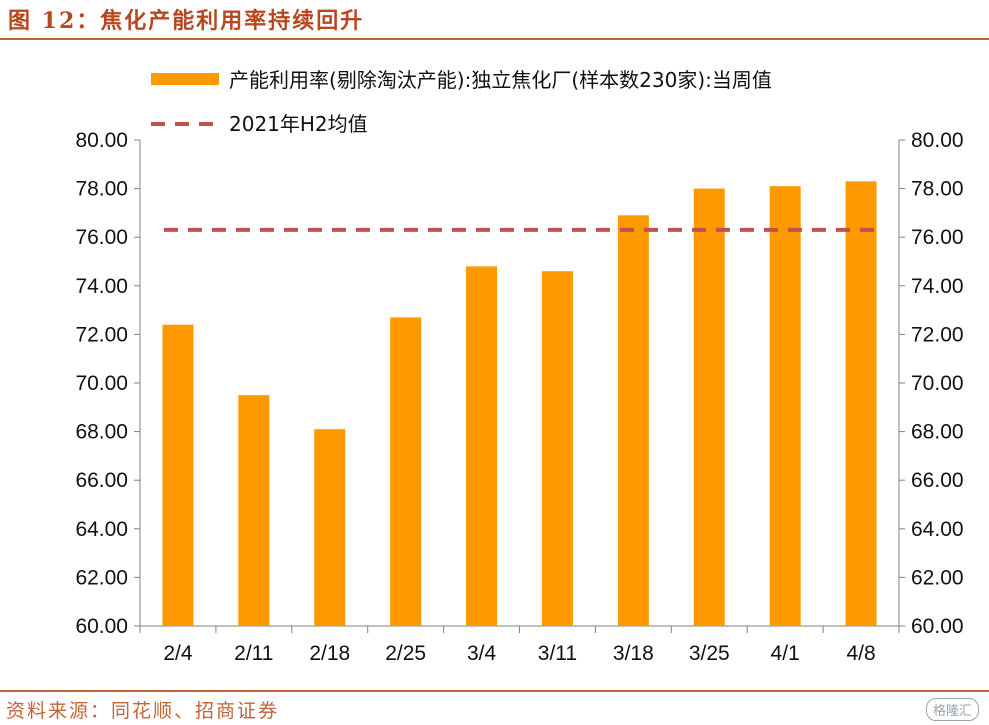 This screenshot has height=725, width=989. What do you see at coordinates (178, 653) in the screenshot?
I see `x-tick-label: 2/4` at bounding box center [178, 653].